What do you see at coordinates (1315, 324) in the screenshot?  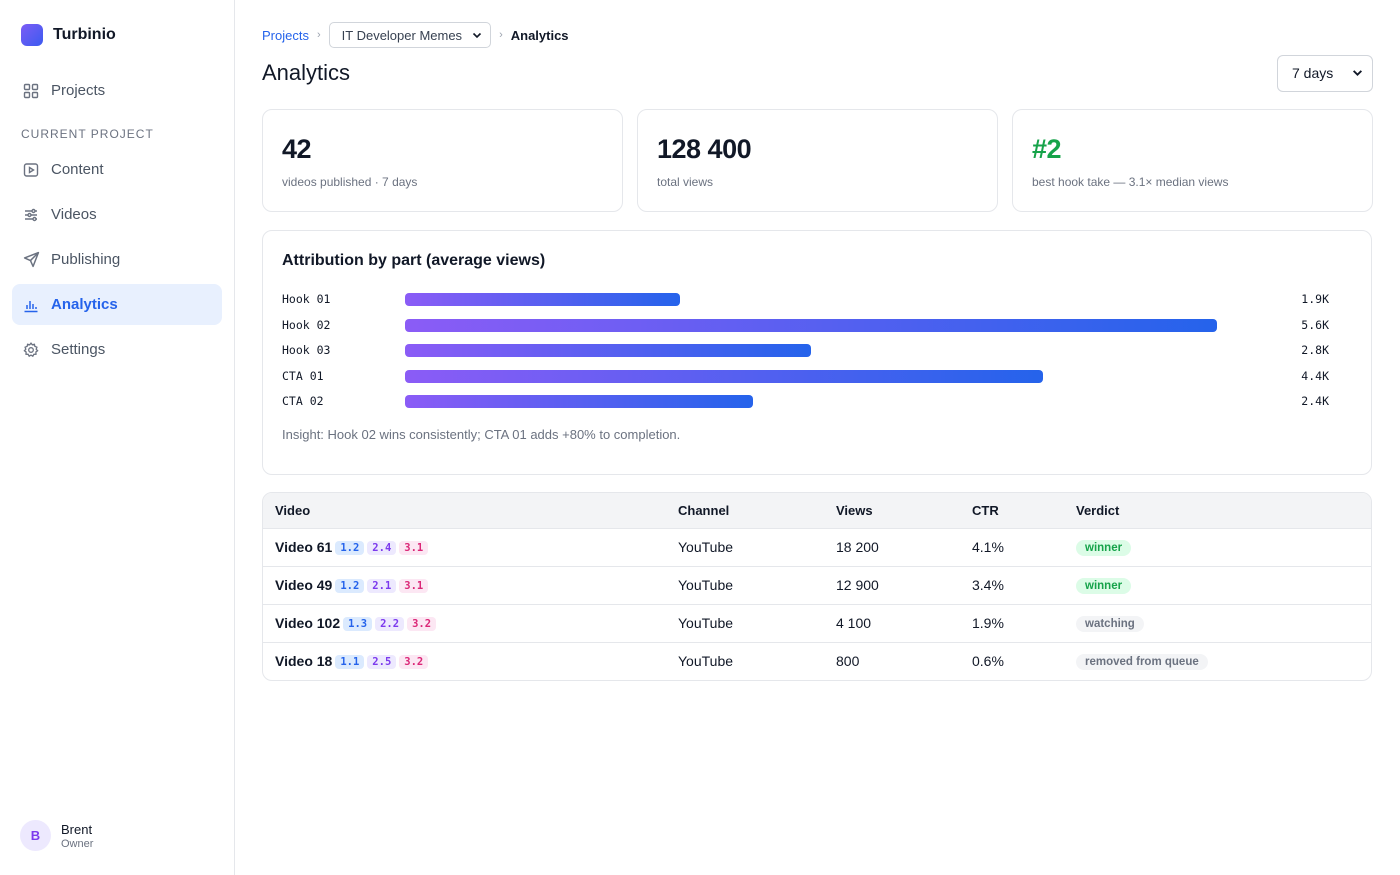 I see `bar-value-label: 5.6K` at bounding box center [1315, 324].